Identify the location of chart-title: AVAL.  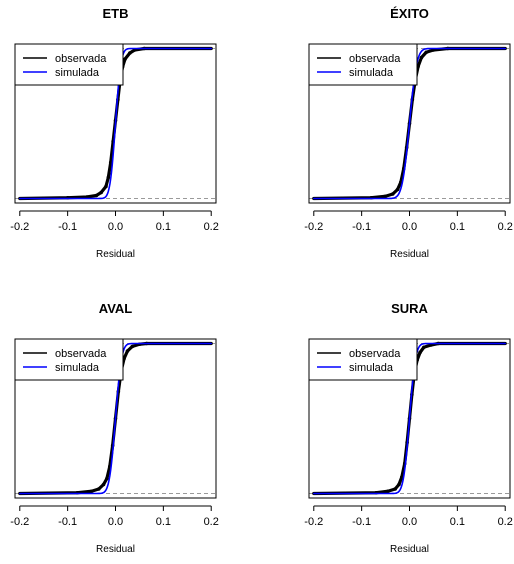
(116, 308).